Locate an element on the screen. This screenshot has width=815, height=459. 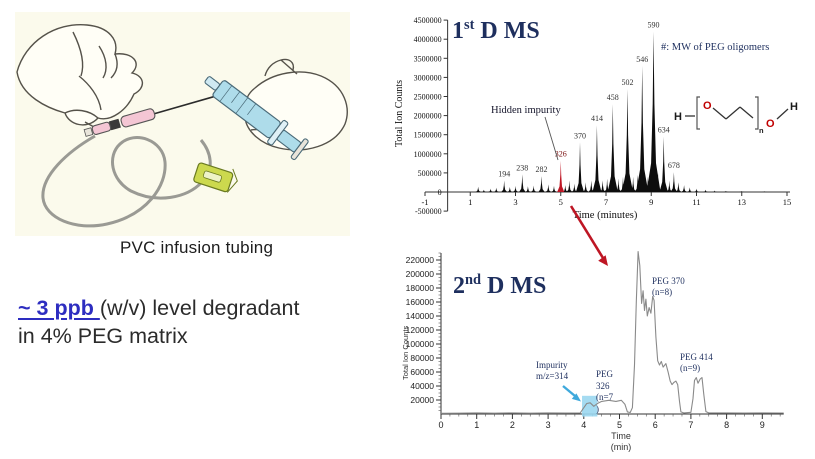
svg-text: 40000 is located at coordinates (422, 386).